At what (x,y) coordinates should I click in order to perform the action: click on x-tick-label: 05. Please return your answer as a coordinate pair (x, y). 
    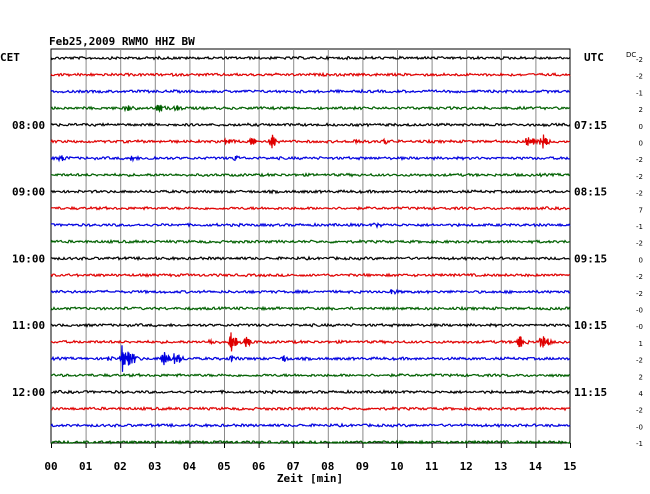
    Looking at the image, I should click on (223, 466).